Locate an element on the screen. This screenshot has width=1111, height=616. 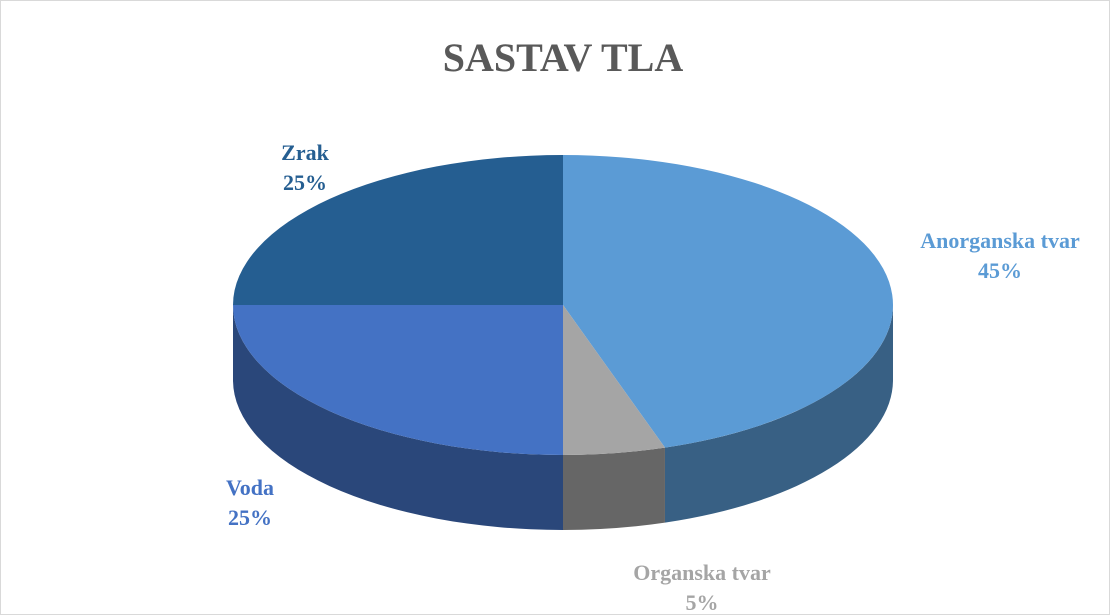
data-label-name: Voda is located at coordinates (250, 487).